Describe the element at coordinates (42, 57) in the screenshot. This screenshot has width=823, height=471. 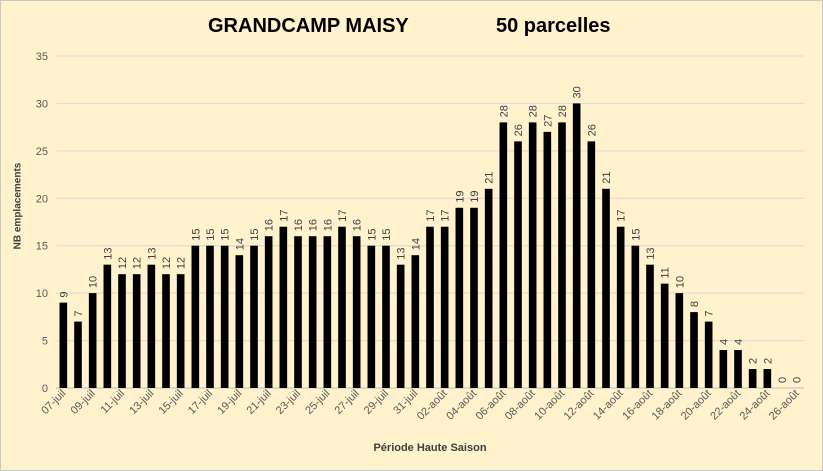
I see `y-tick-label: 35` at that location.